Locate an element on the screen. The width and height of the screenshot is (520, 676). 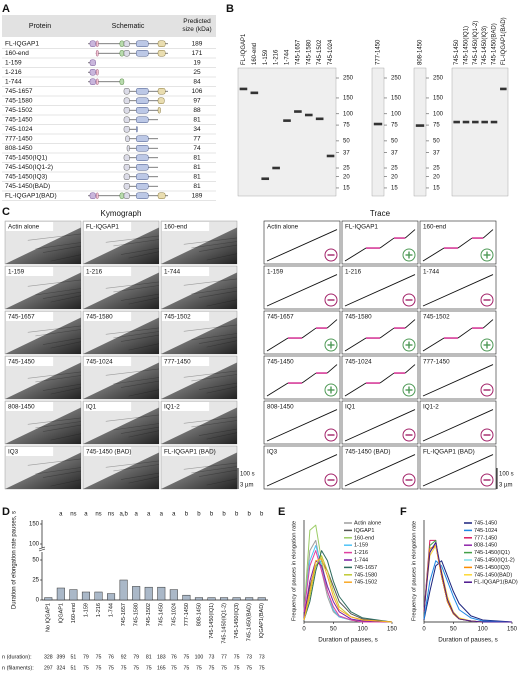
significance-label: a is located at coordinates (61, 515).